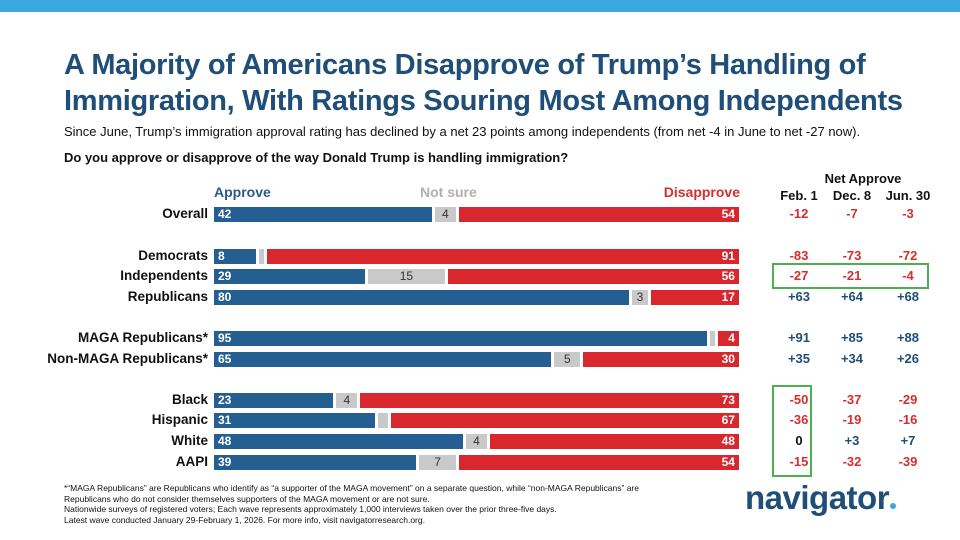  Describe the element at coordinates (127, 358) in the screenshot. I see `category-label-non-maga-republicans: Non-MAGA Republicans*` at that location.